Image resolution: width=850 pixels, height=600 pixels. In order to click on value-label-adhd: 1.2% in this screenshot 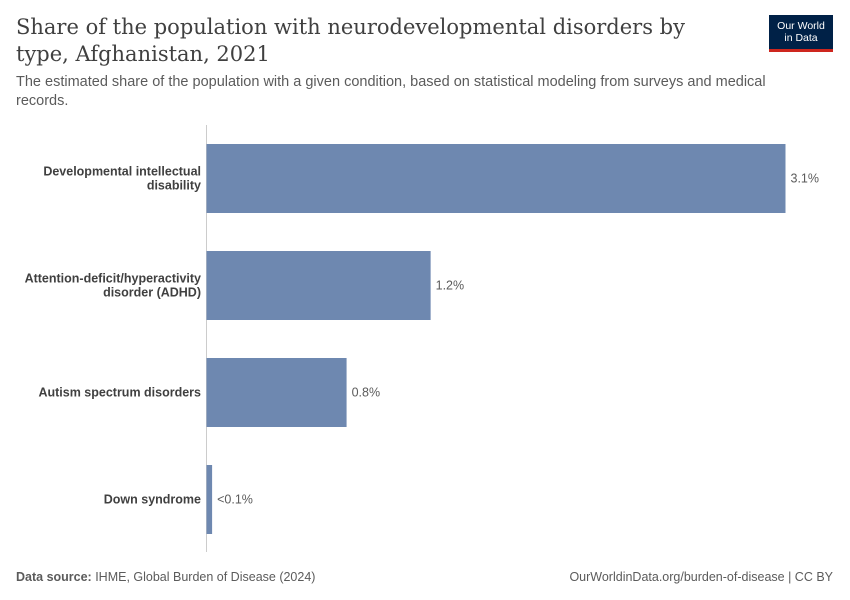, I will do `click(450, 286)`.